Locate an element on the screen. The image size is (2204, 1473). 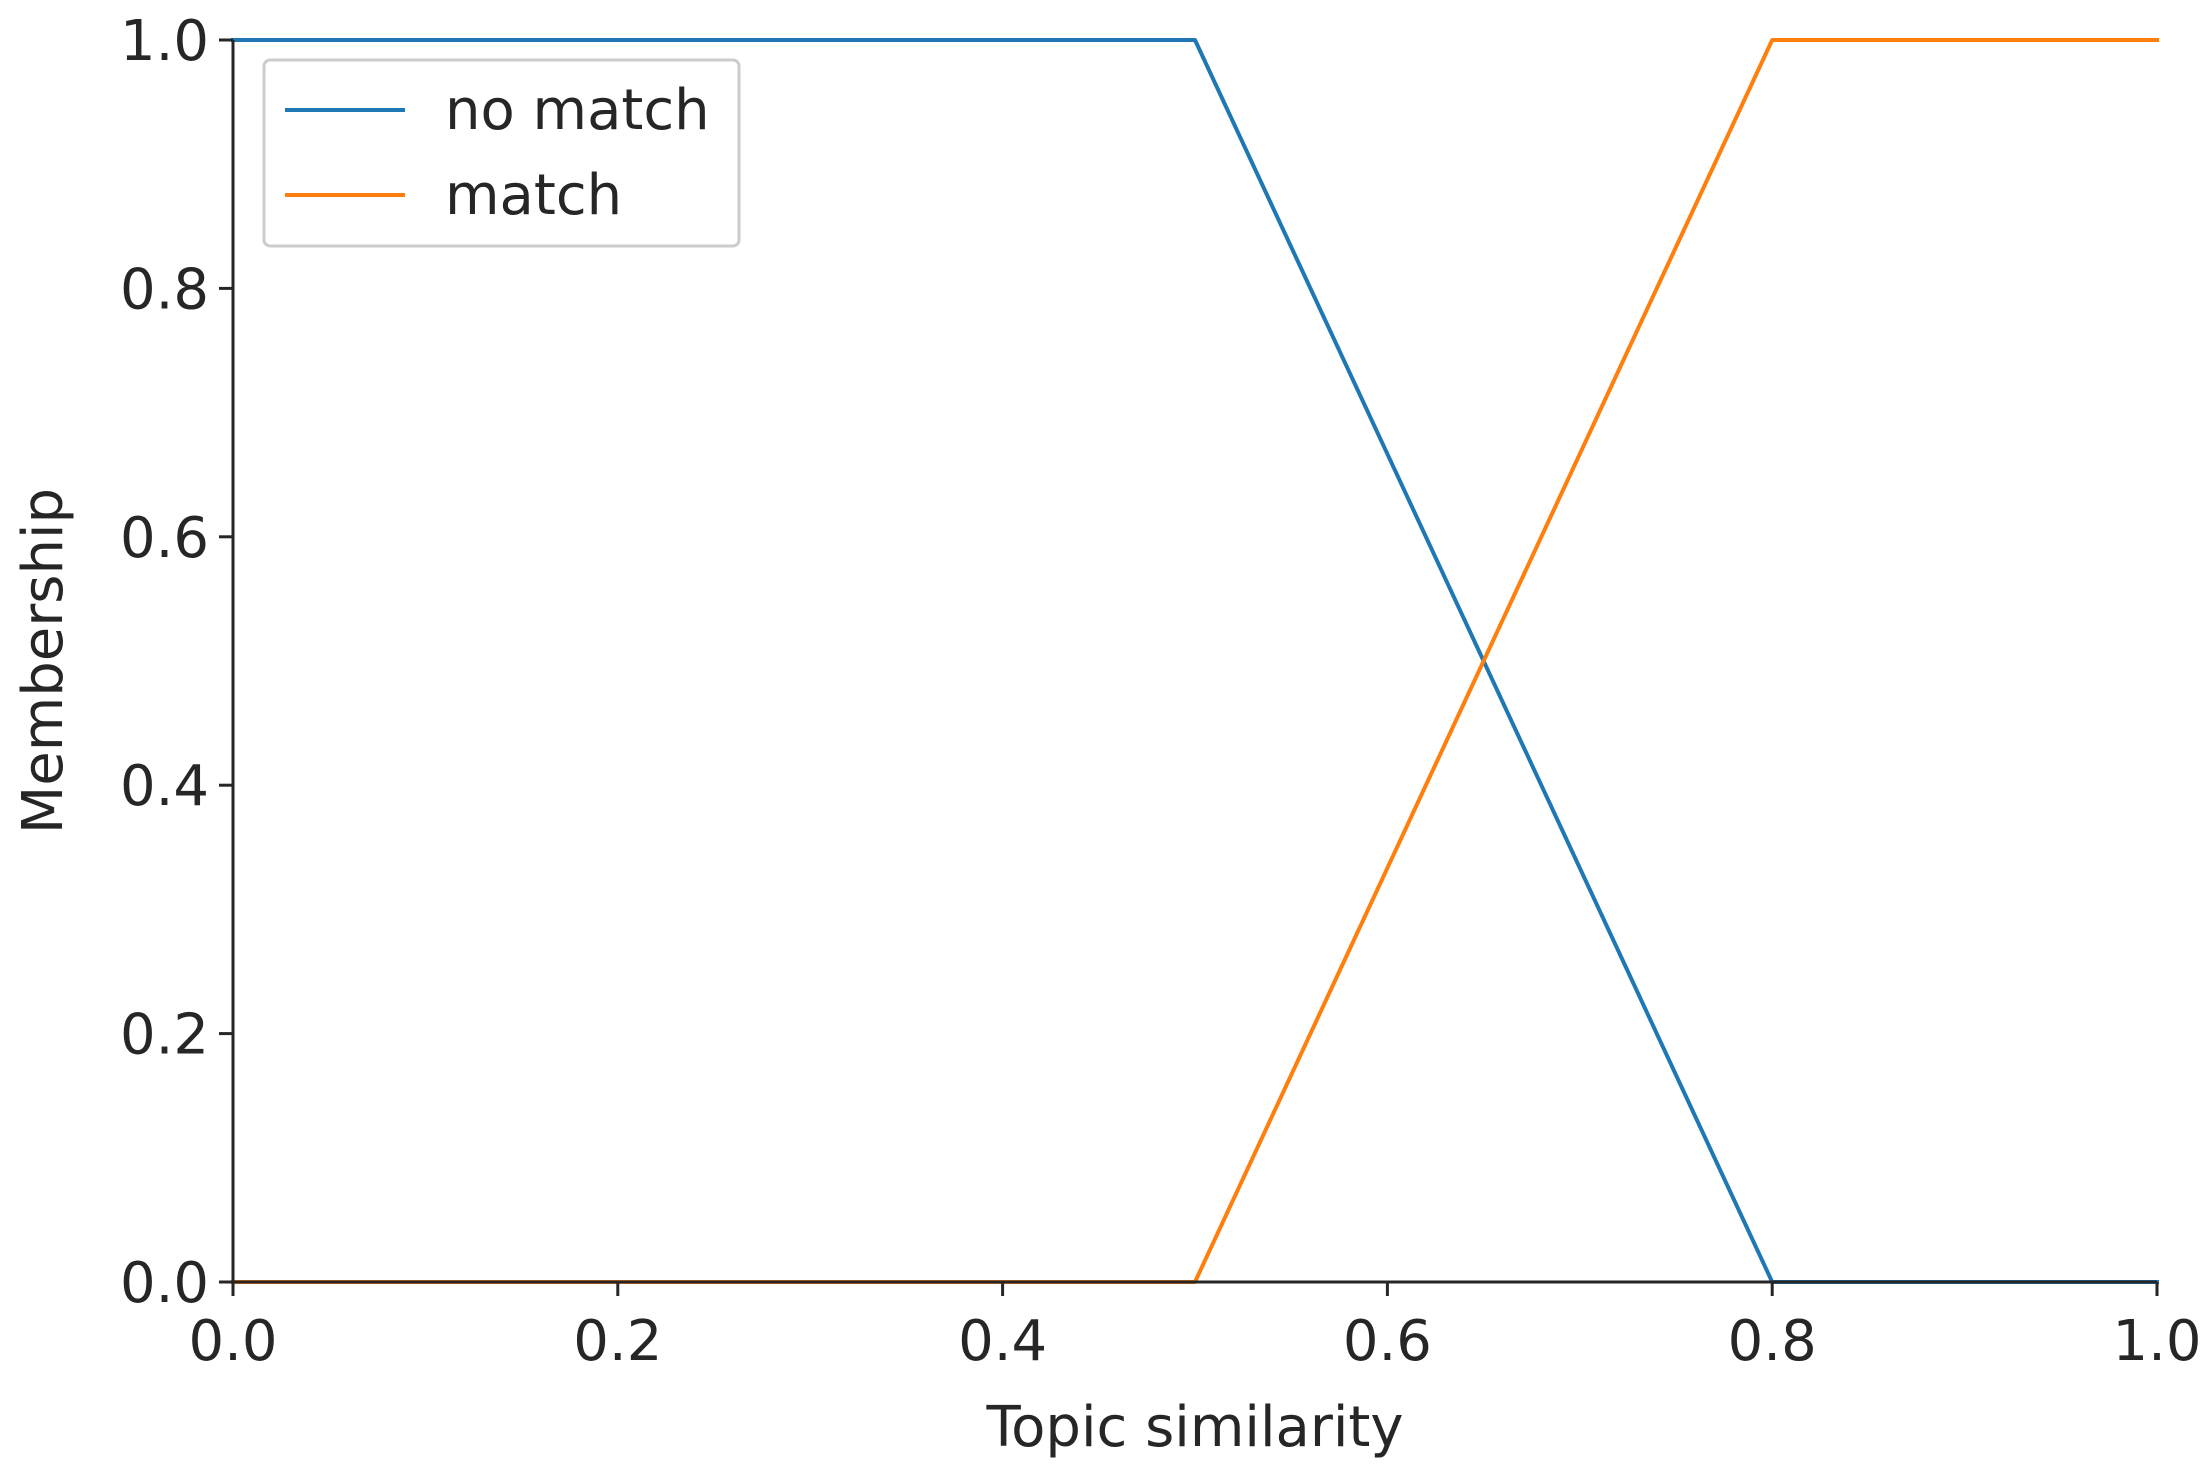
x-axis-label: Topic similarity is located at coordinates (1194, 1427).